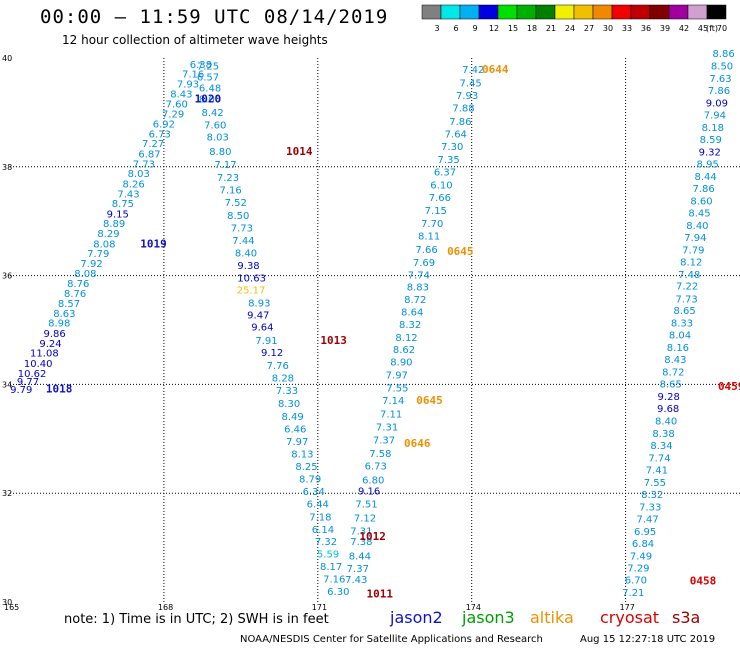 This screenshot has width=740, height=650. Describe the element at coordinates (494, 28) in the screenshot. I see `colorbar-label: 12` at that location.